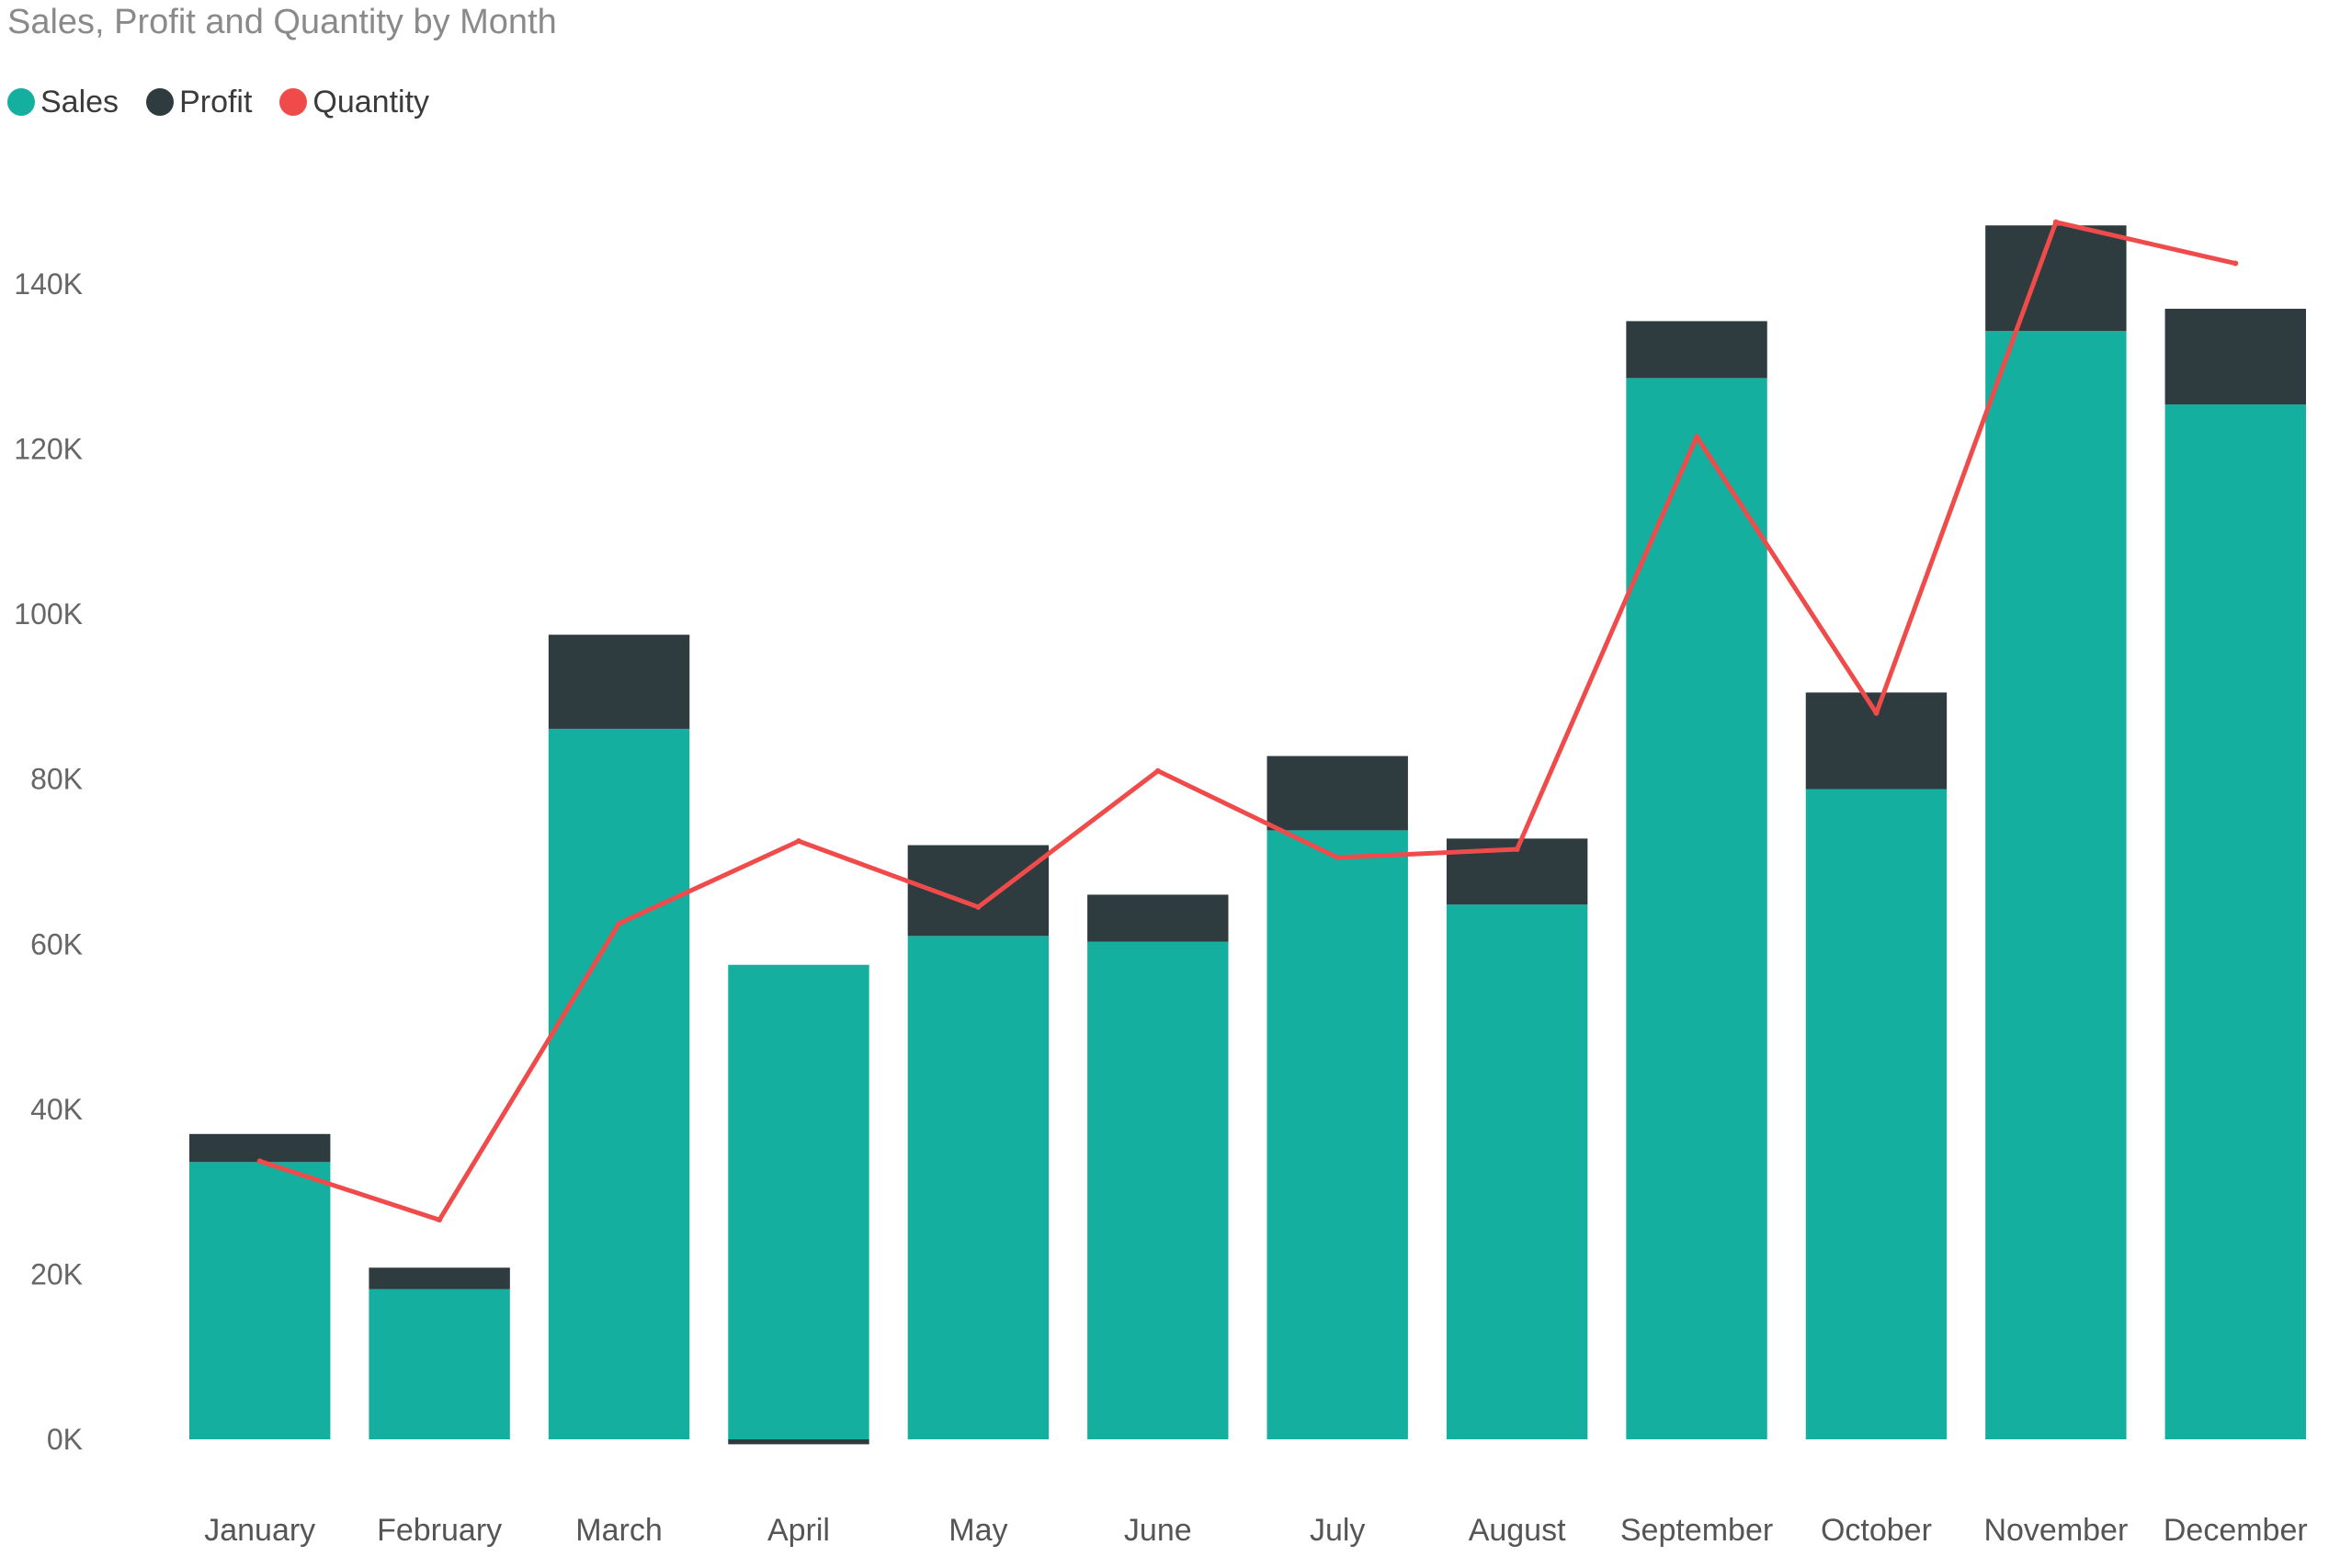 The image size is (2340, 1568). Describe the element at coordinates (1696, 1530) in the screenshot. I see `x-tick-label: September` at that location.